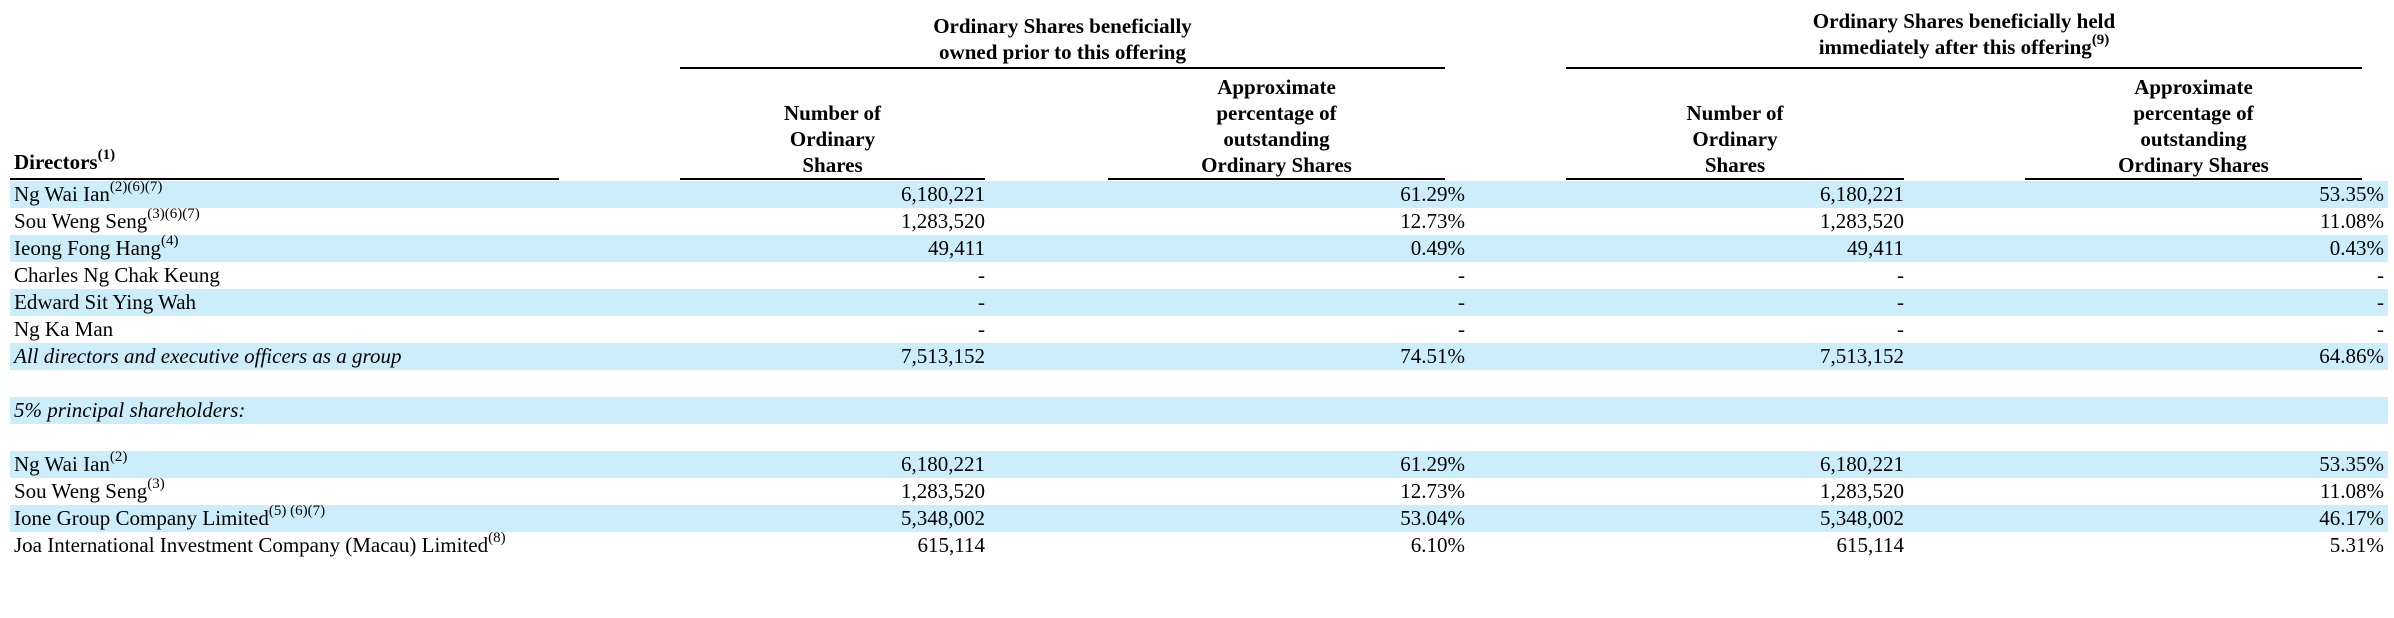 The height and width of the screenshot is (618, 2394). What do you see at coordinates (2193, 179) in the screenshot?
I see `col-rule-pct-after` at bounding box center [2193, 179].